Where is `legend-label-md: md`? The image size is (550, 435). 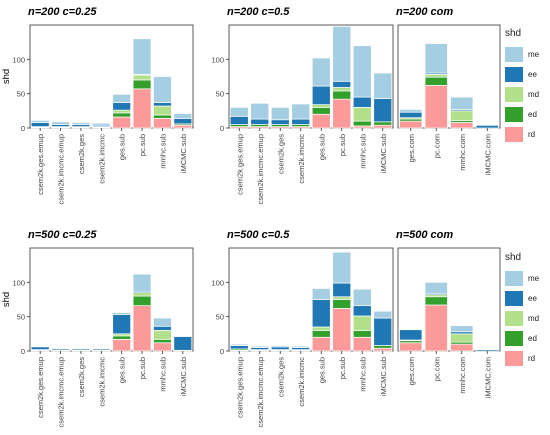
legend-label-md: md is located at coordinates (534, 94).